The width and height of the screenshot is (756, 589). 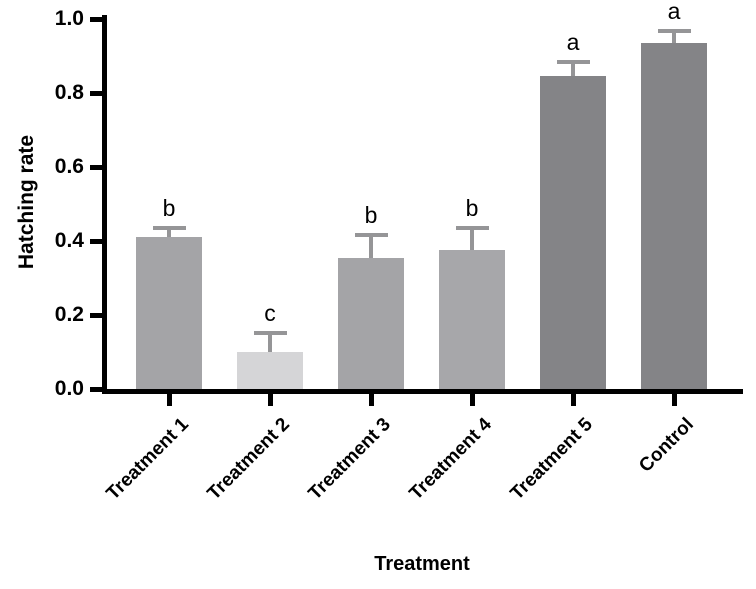 What do you see at coordinates (104, 204) in the screenshot?
I see `y-axis-line` at bounding box center [104, 204].